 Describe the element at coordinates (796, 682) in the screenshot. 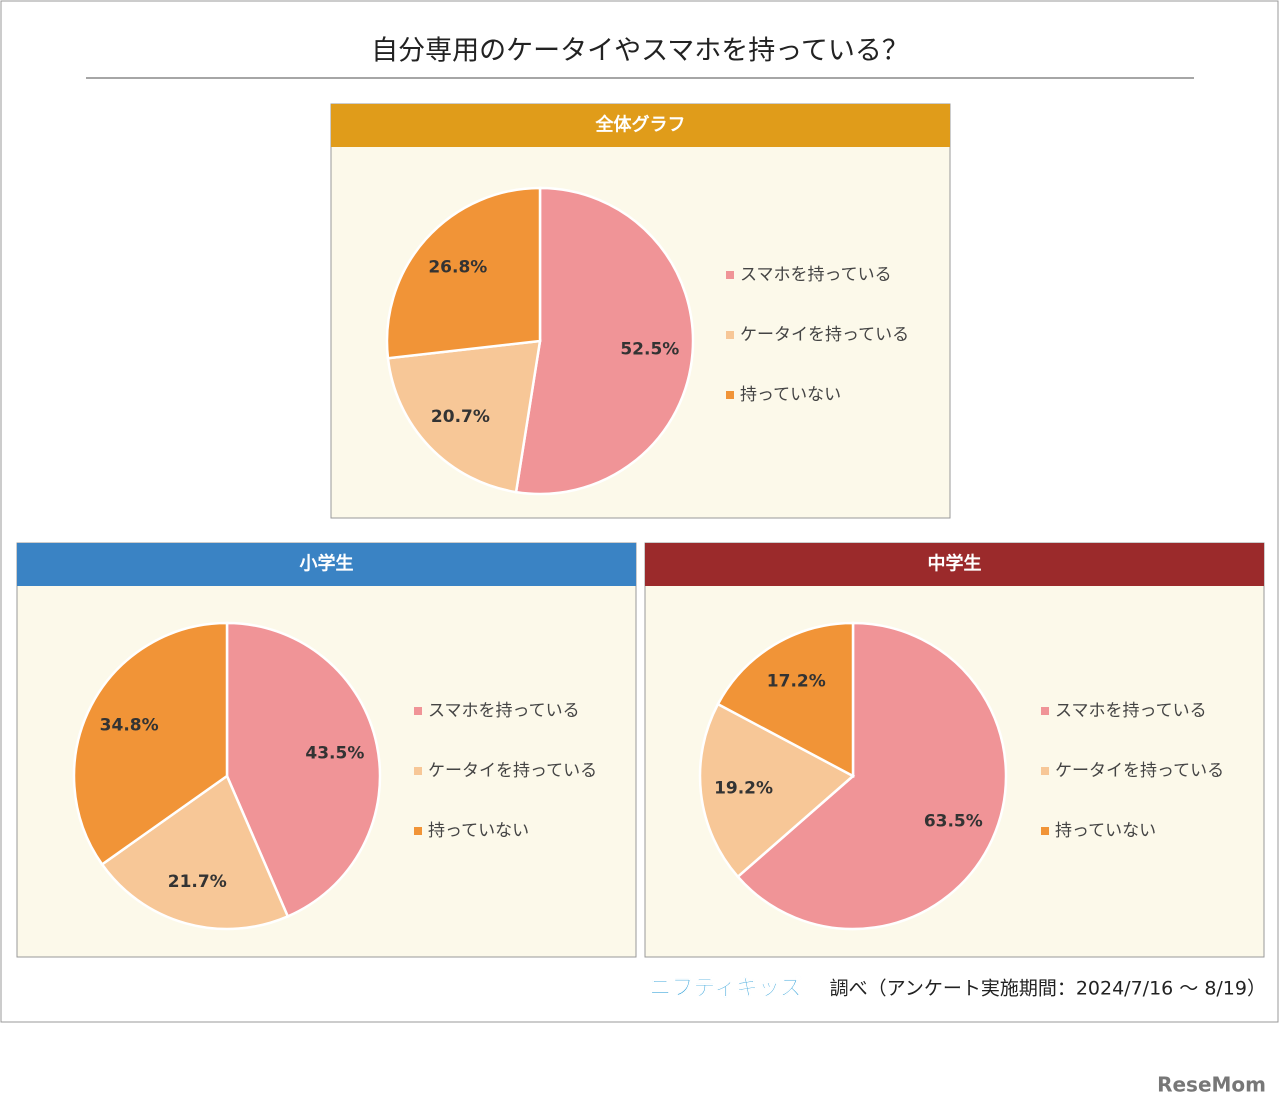

I see `data-label: 17.2%` at that location.